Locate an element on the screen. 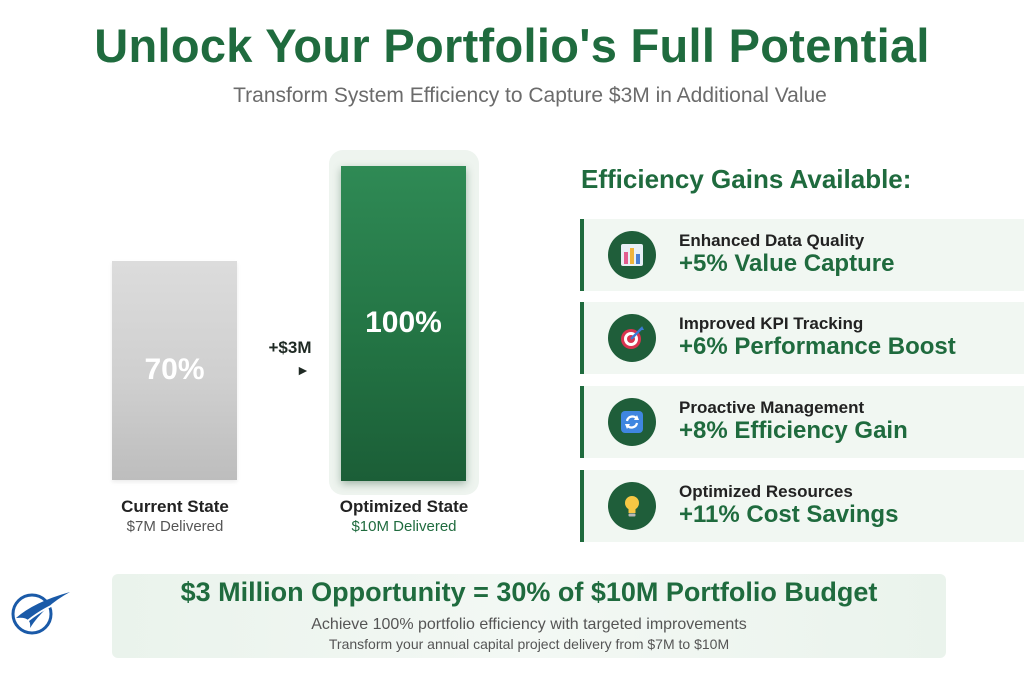 Image resolution: width=1024 pixels, height=684 pixels. gains-heading: Efficiency Gains Available: is located at coordinates (746, 179).